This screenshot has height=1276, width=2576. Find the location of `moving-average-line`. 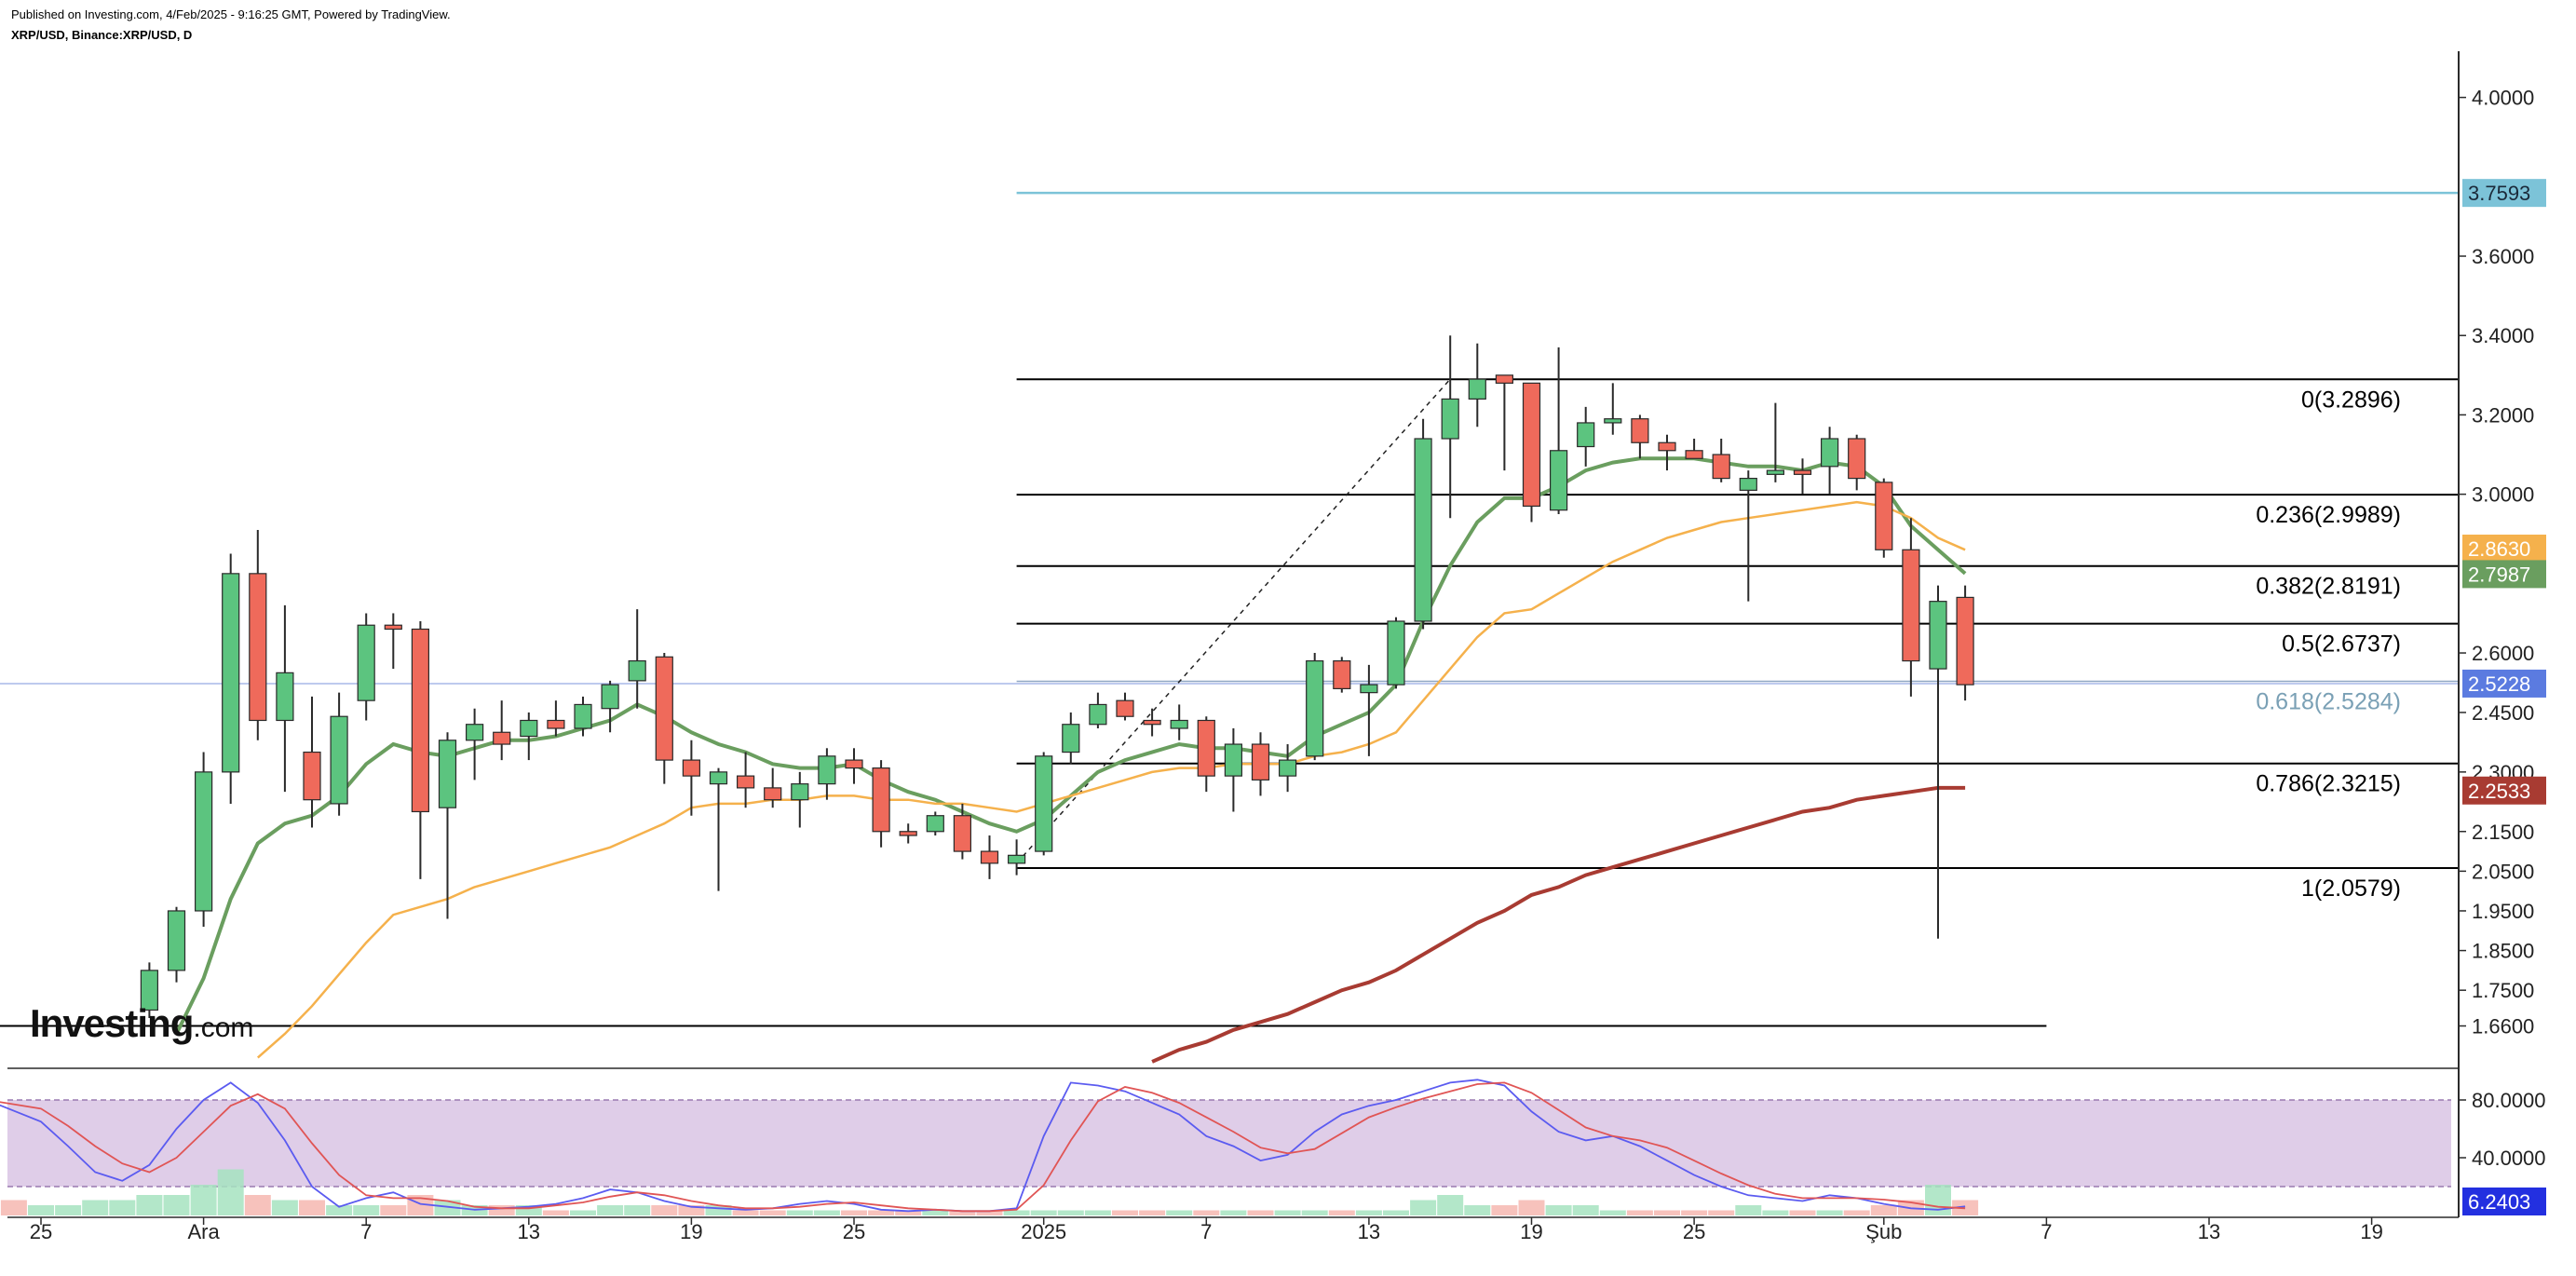

moving-average-line is located at coordinates (1558, 924).